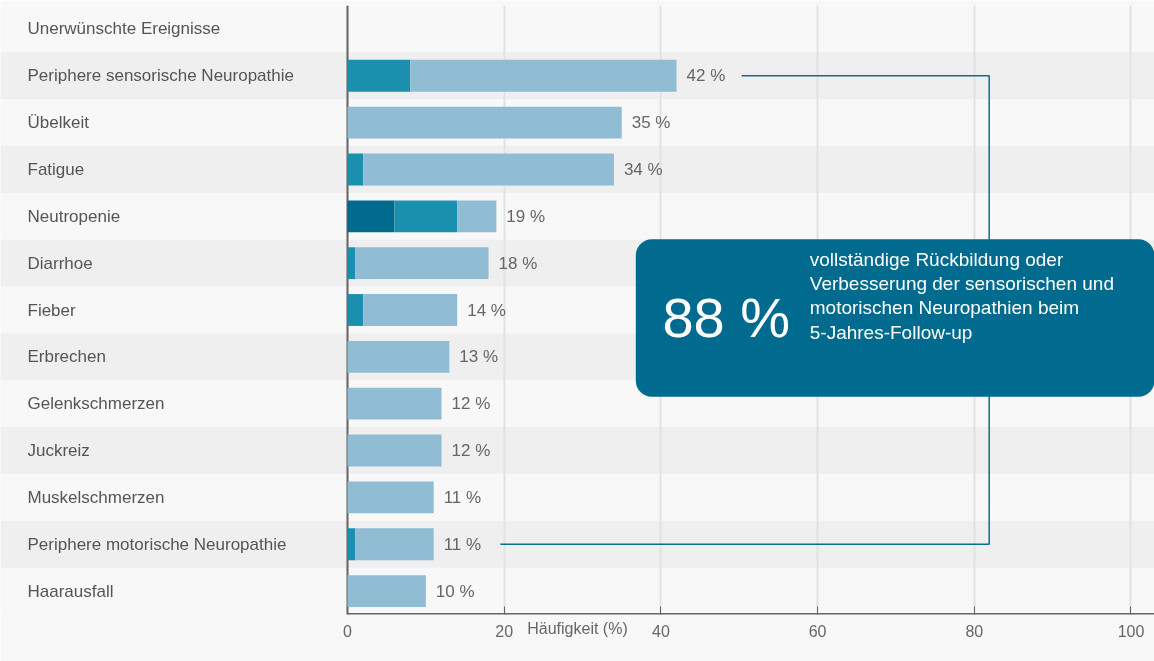  Describe the element at coordinates (974, 631) in the screenshot. I see `x-tick-label: 80` at that location.